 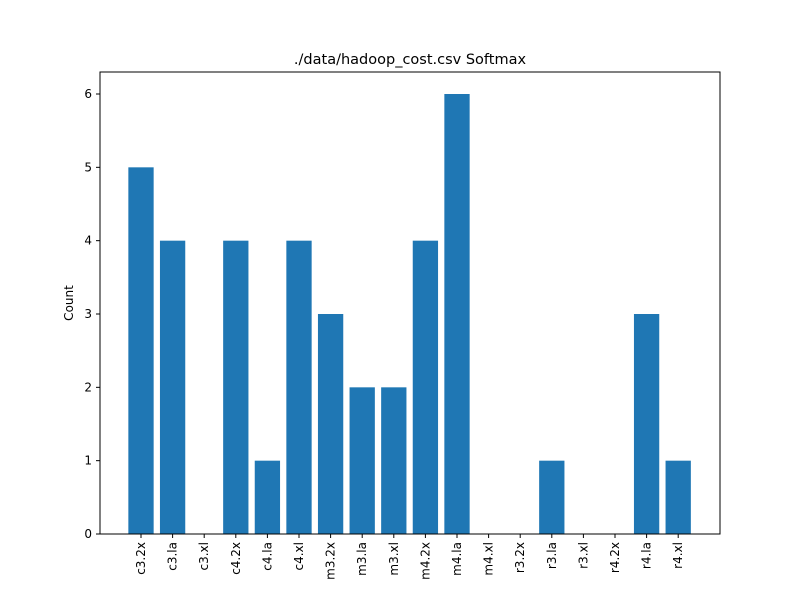 What do you see at coordinates (647, 555) in the screenshot?
I see `x-tick-label: r4.la` at bounding box center [647, 555].